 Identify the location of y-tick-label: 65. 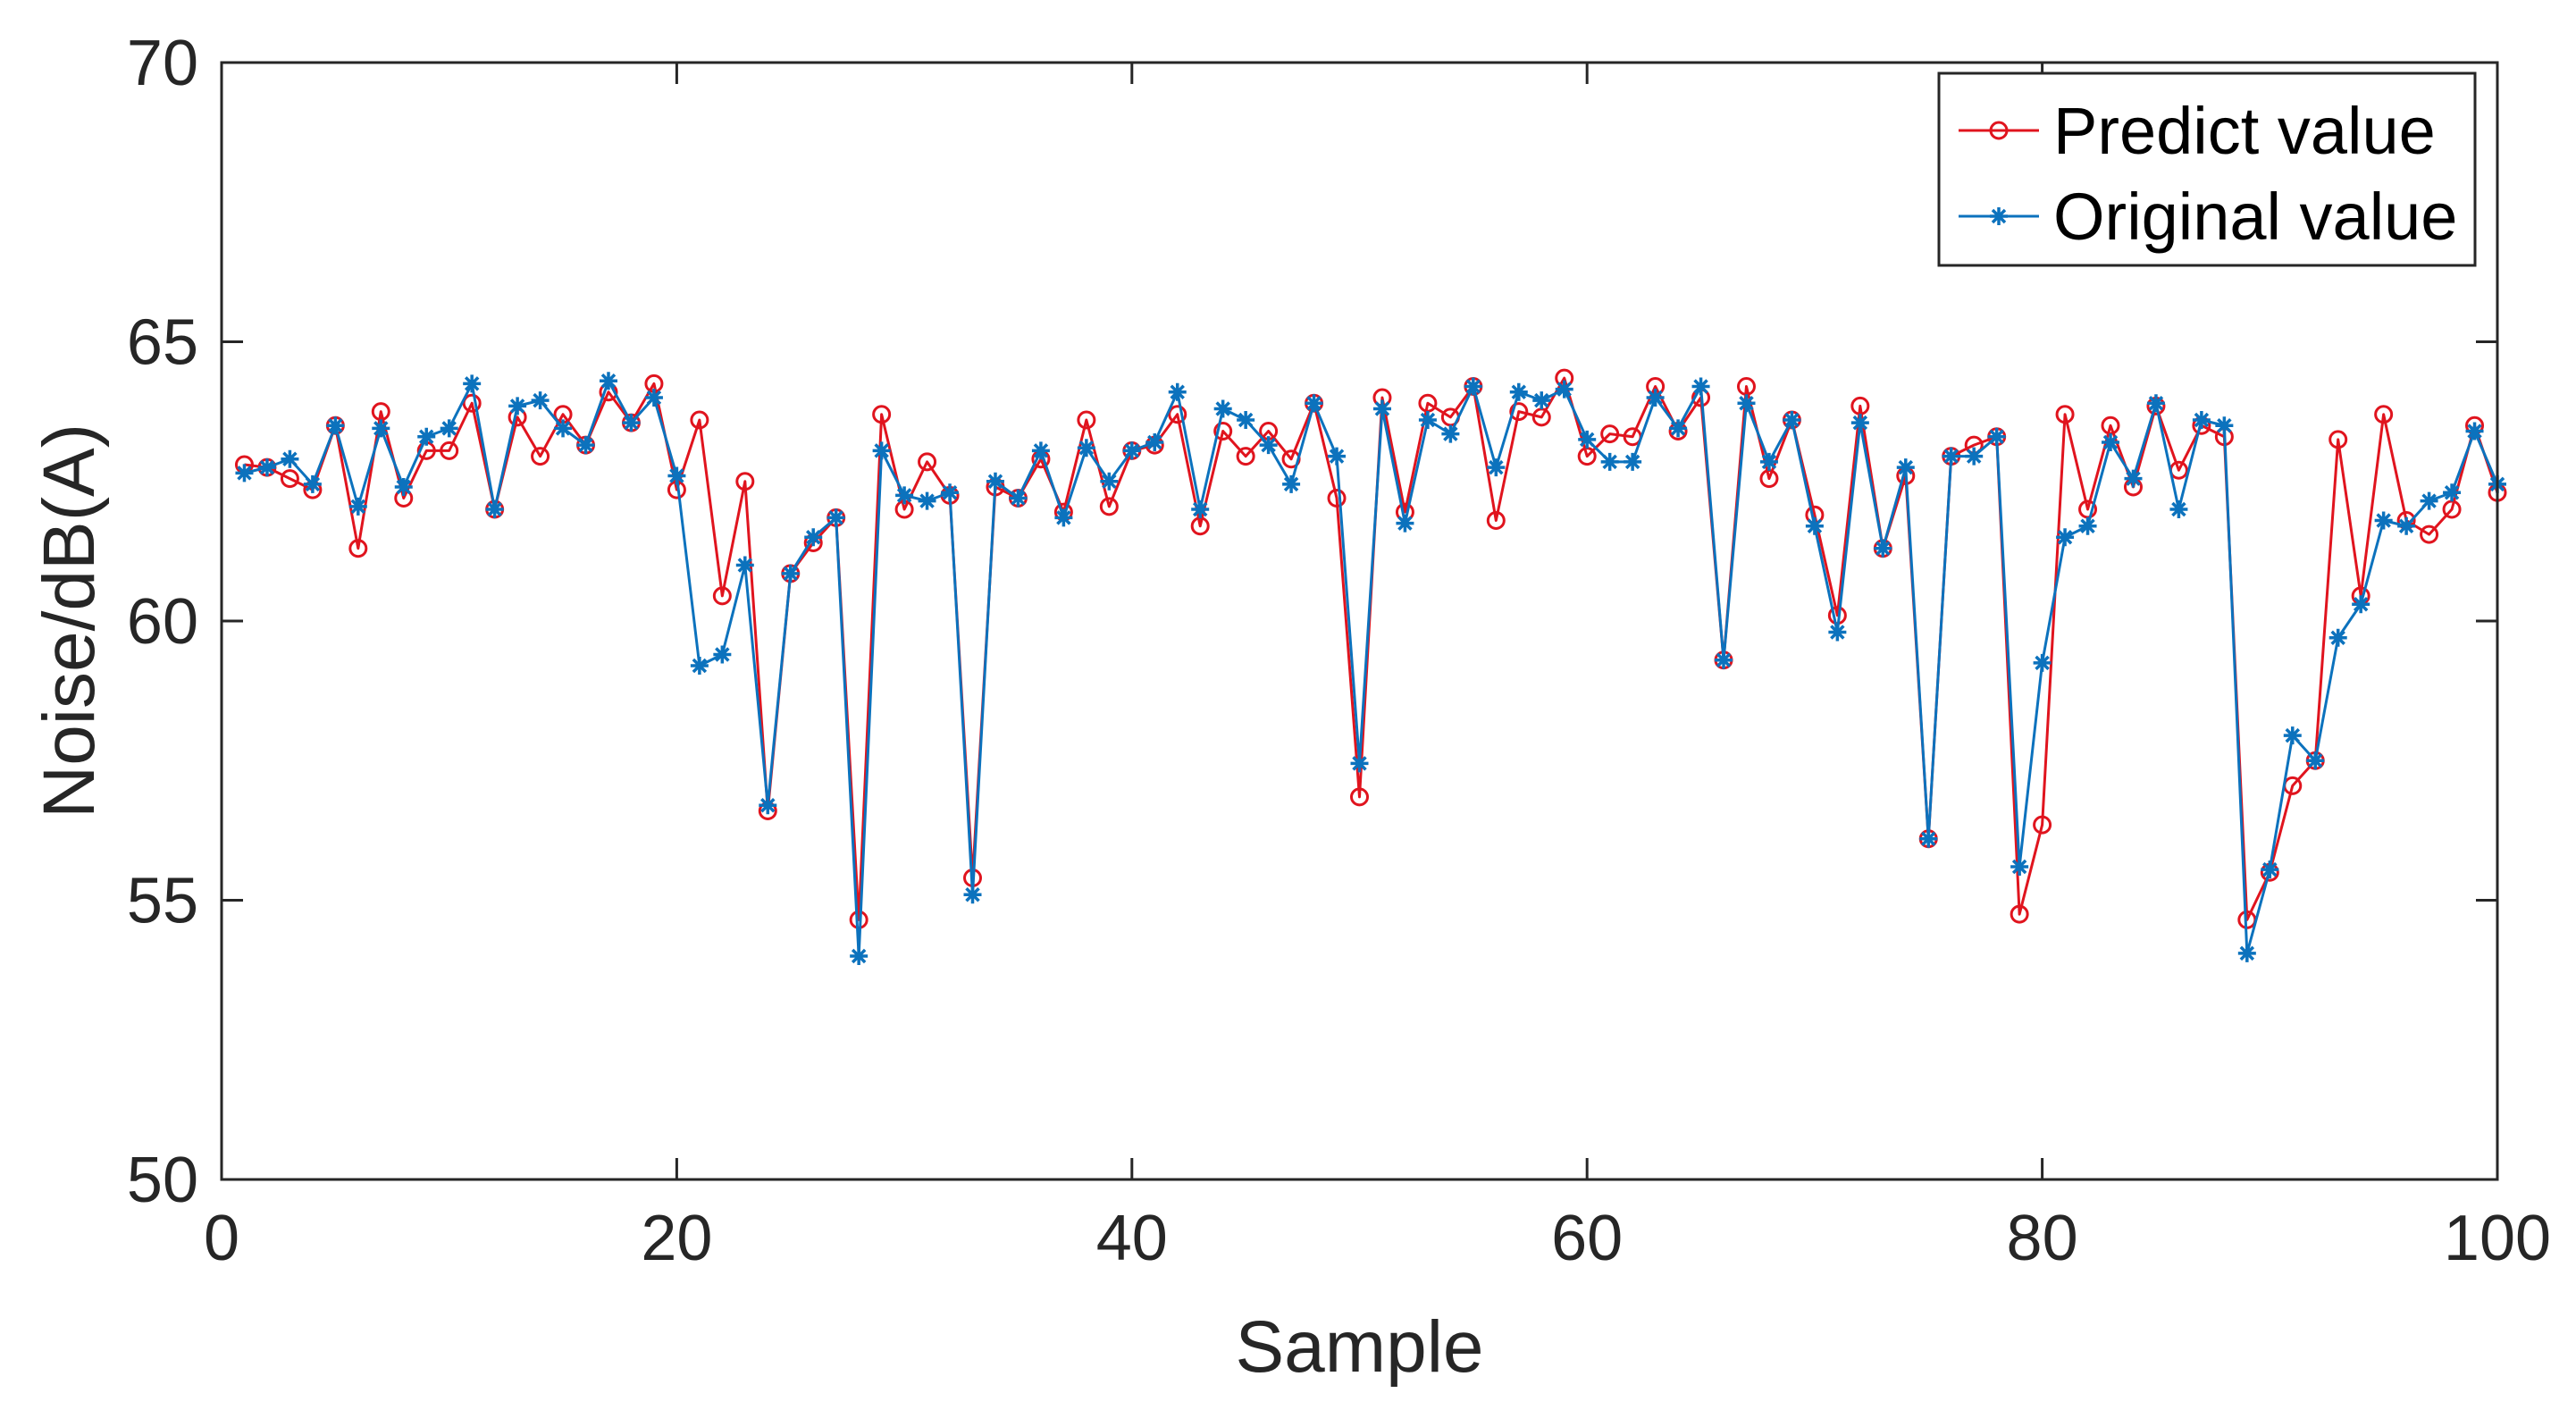
(162, 343).